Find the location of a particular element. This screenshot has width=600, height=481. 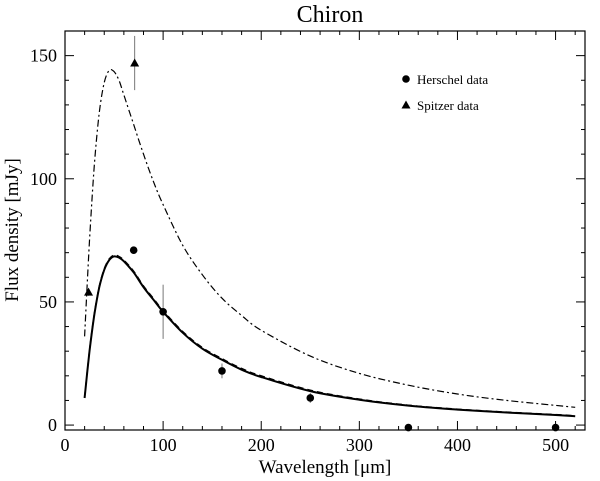

x-tick-label: 0 is located at coordinates (65, 445).